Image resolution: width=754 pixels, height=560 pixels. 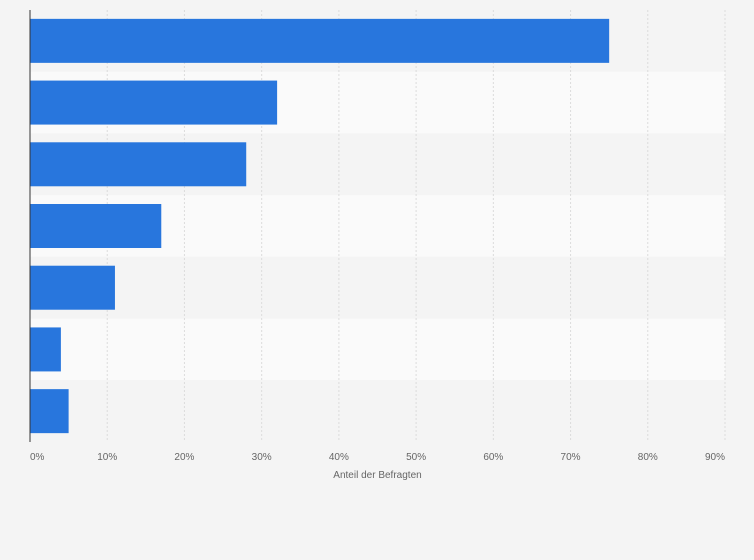 I want to click on x-tick-label: 80%, so click(x=648, y=457).